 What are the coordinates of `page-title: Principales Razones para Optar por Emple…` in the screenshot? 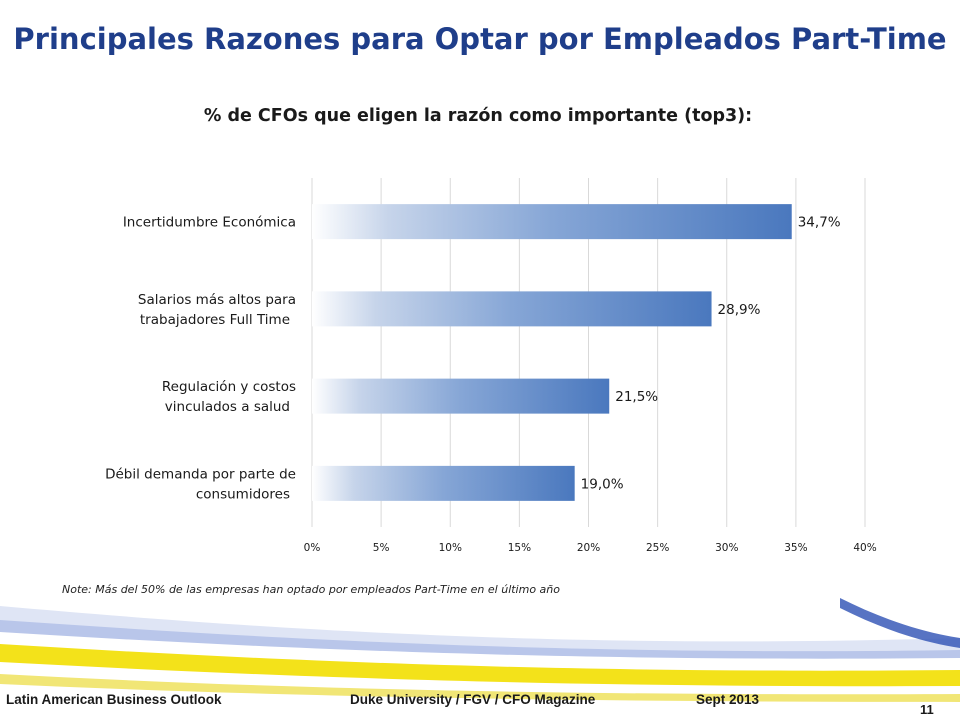 It's located at (480, 39).